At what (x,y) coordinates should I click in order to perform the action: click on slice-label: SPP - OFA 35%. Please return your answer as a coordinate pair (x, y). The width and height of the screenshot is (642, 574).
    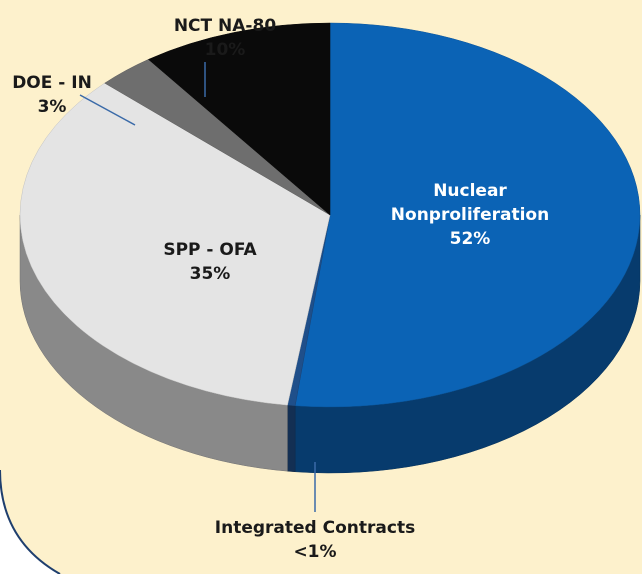
    Looking at the image, I should click on (210, 262).